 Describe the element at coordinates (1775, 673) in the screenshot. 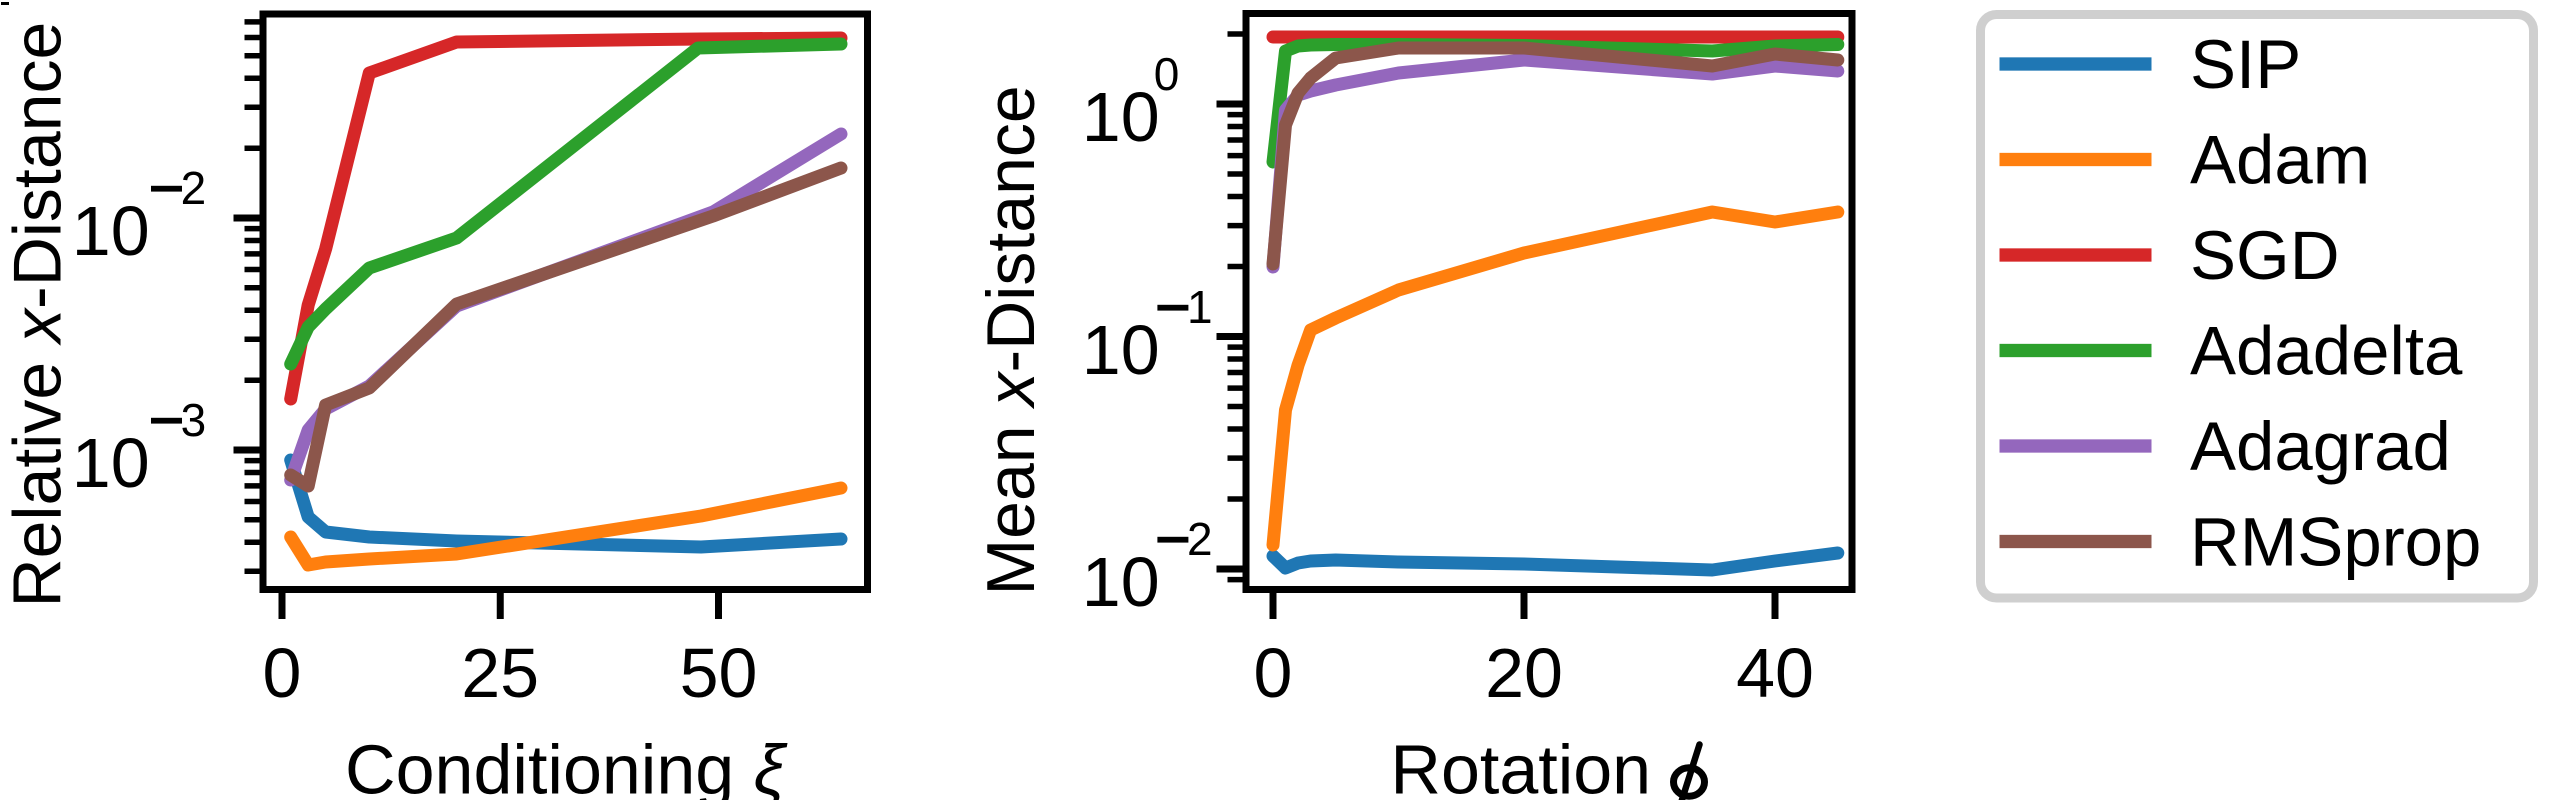

I see `svg-text: 40` at that location.